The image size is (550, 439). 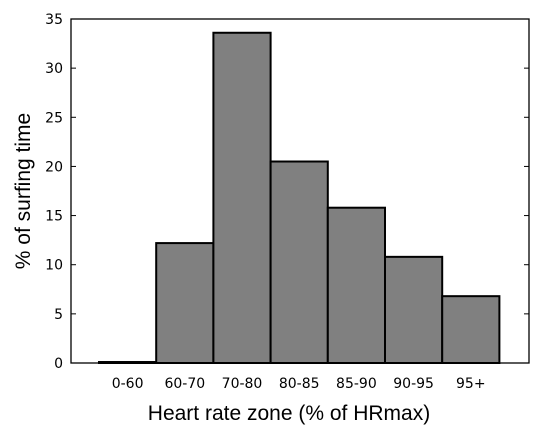 What do you see at coordinates (471, 384) in the screenshot?
I see `x-tick-label: 95+` at bounding box center [471, 384].